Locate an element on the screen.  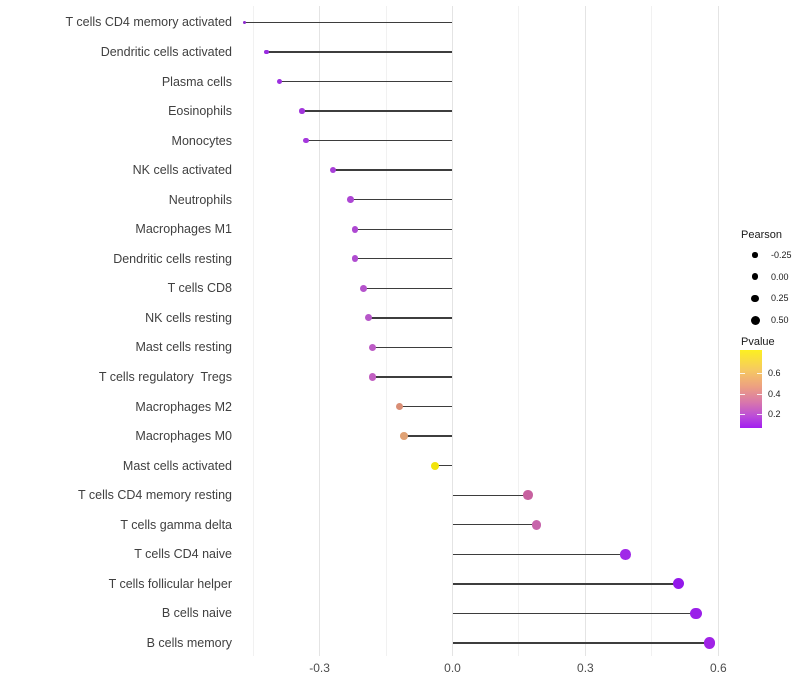
y-axis-label: Eosinophils is located at coordinates (200, 111).